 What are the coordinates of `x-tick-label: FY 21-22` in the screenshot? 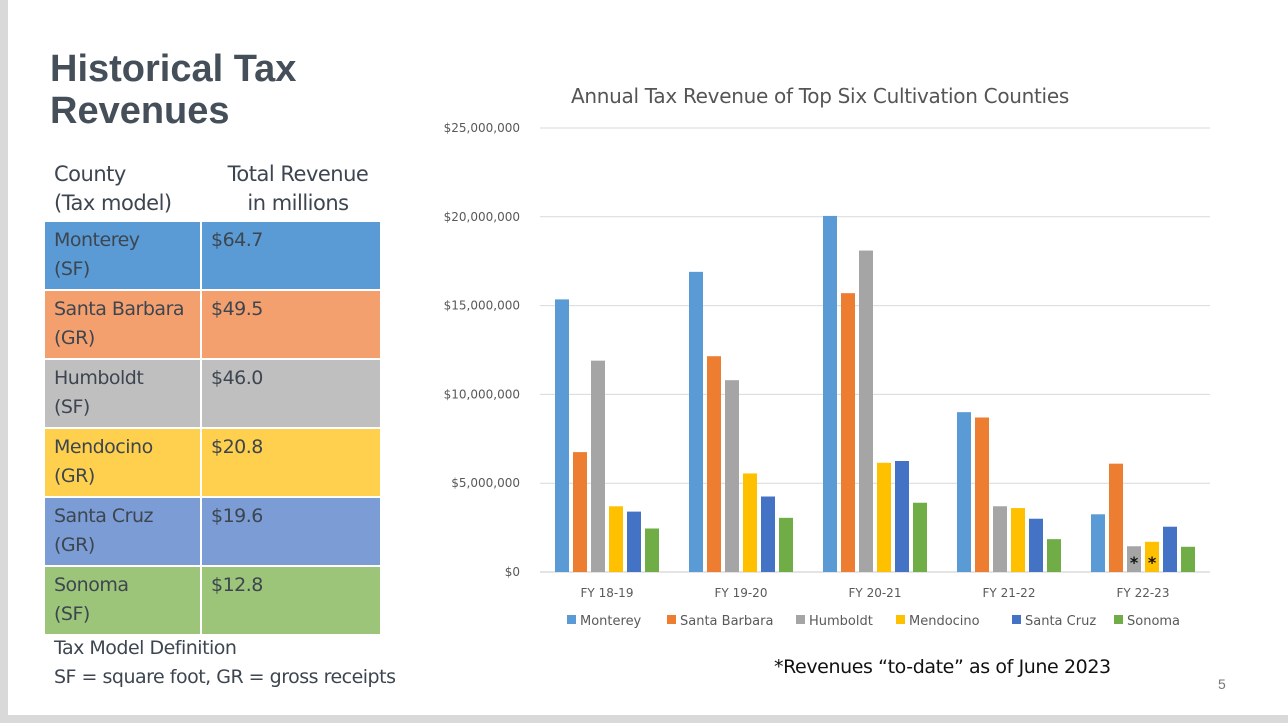 It's located at (1009, 593).